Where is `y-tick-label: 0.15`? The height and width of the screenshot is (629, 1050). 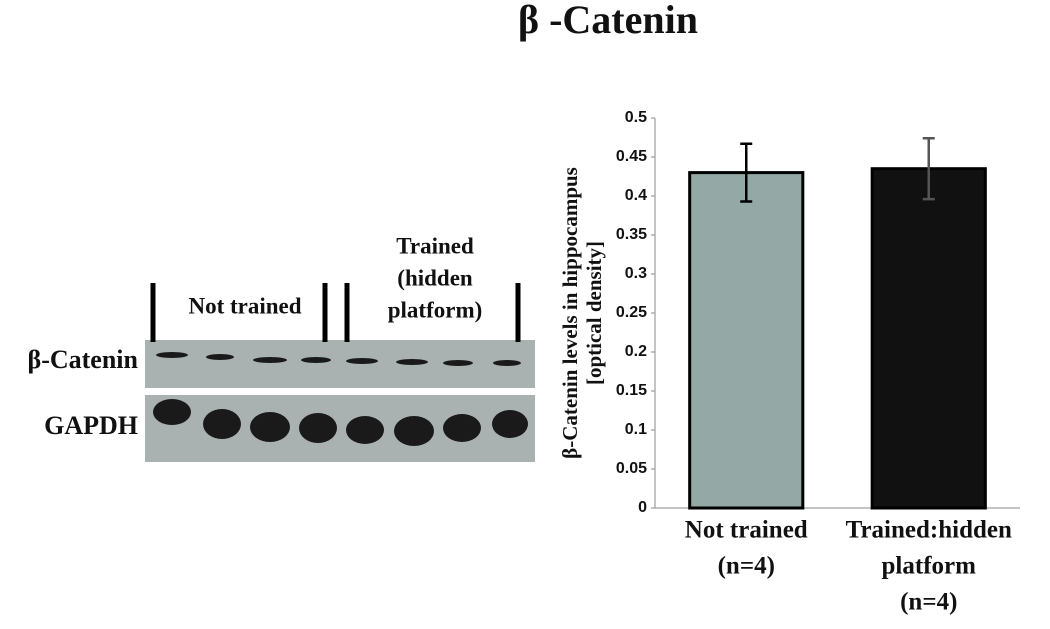
y-tick-label: 0.15 is located at coordinates (631, 390).